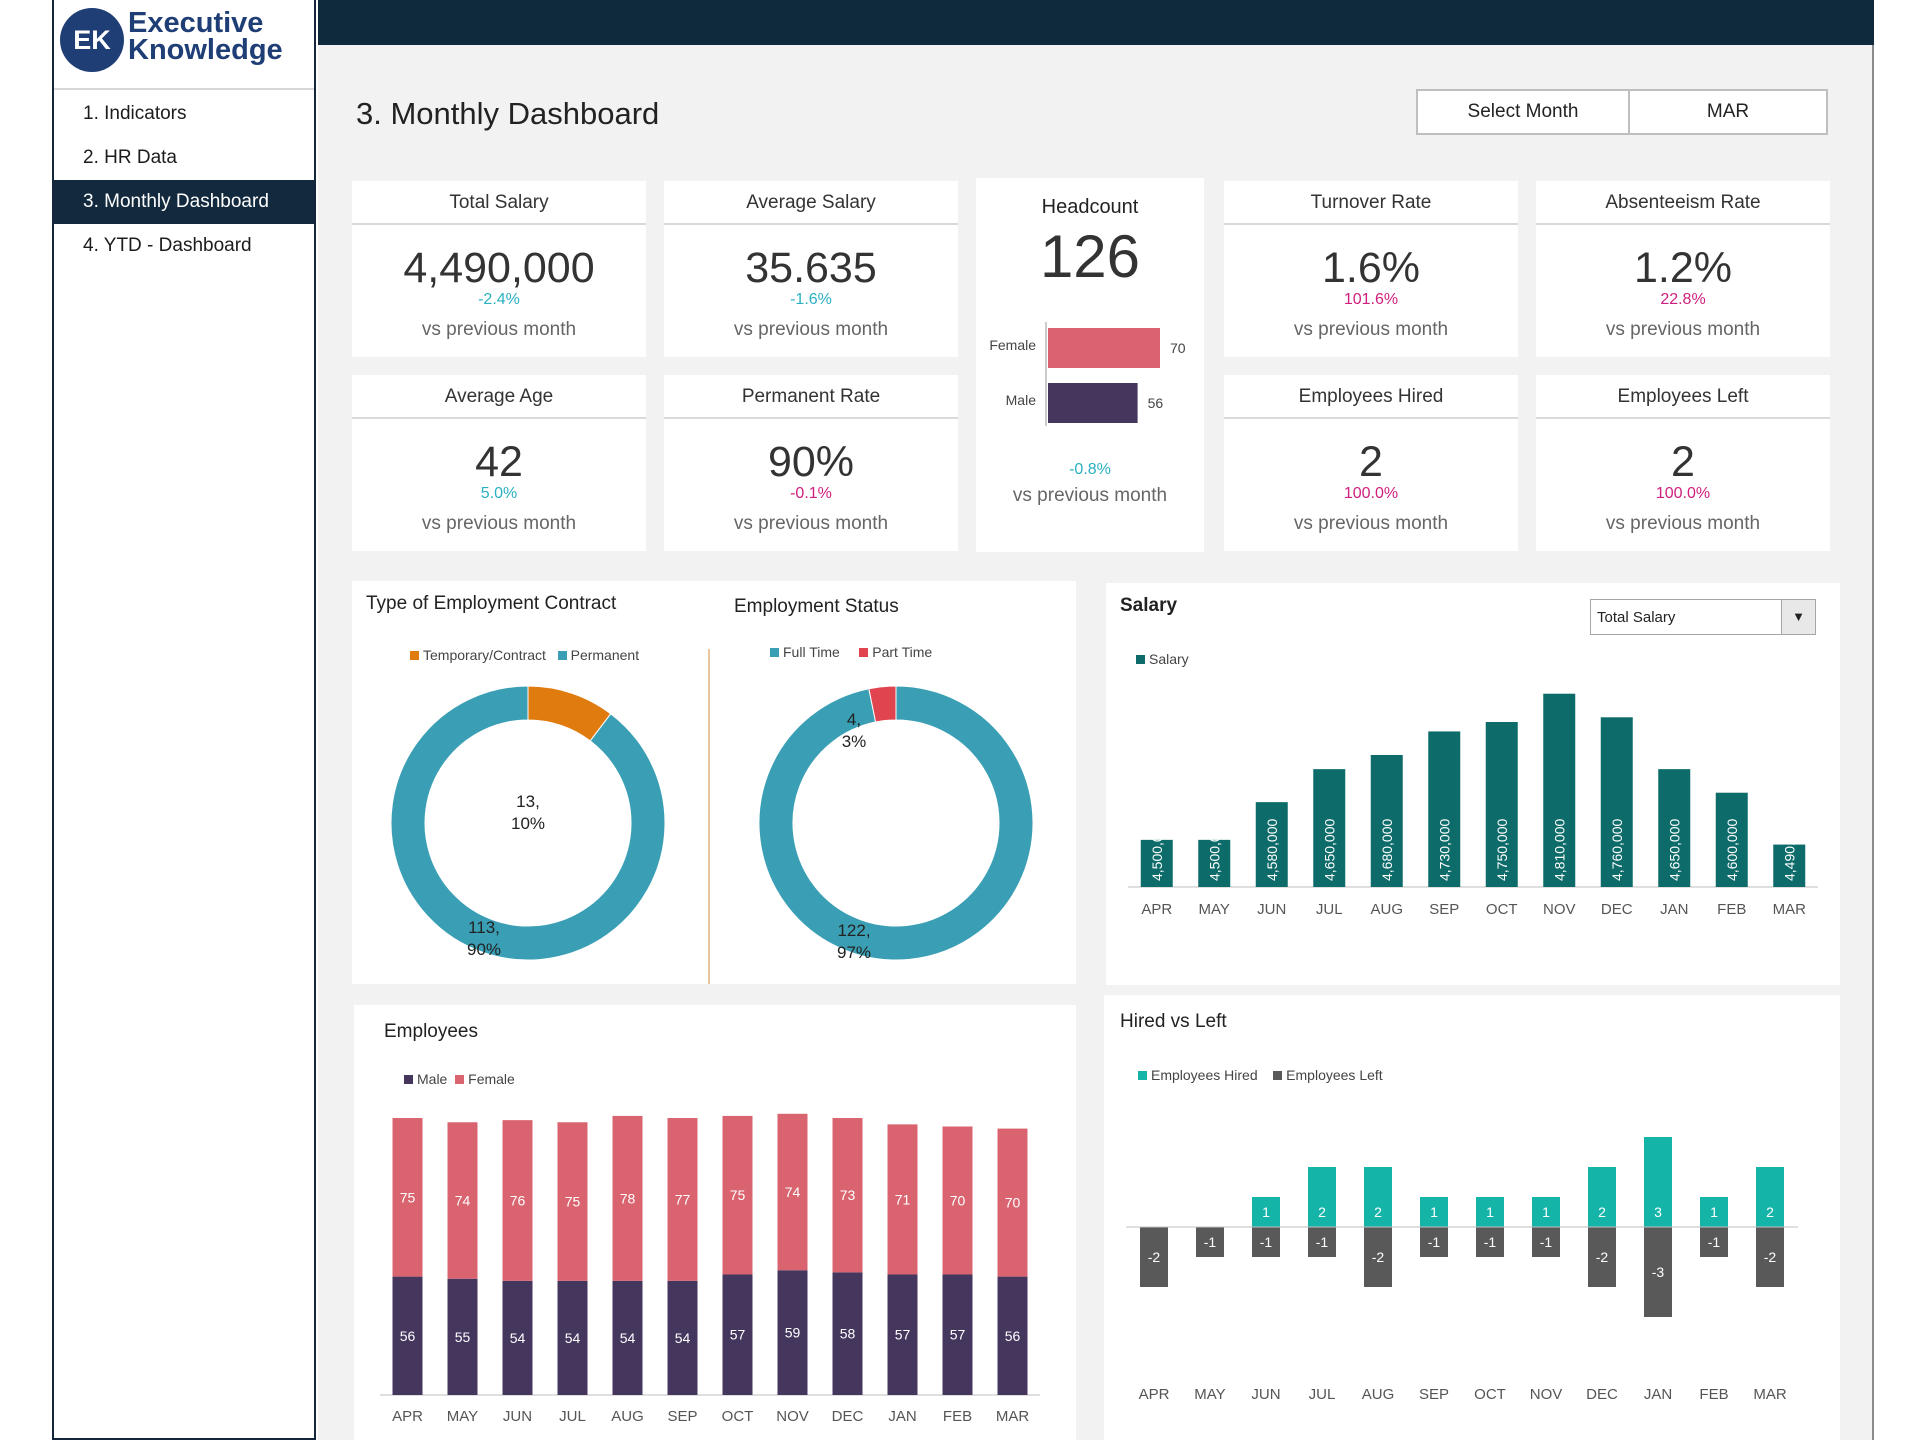 The image size is (1920, 1455). Describe the element at coordinates (184, 202) in the screenshot. I see `nav-item-monthly-dashboard: 3. Monthly Dashboard` at that location.